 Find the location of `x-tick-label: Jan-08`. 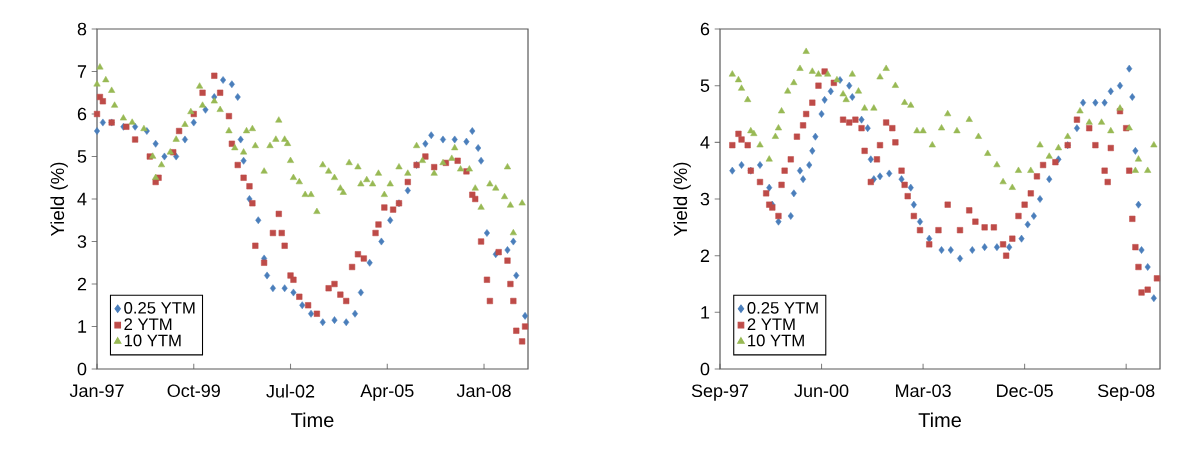

x-tick-label: Jan-08 is located at coordinates (483, 391).